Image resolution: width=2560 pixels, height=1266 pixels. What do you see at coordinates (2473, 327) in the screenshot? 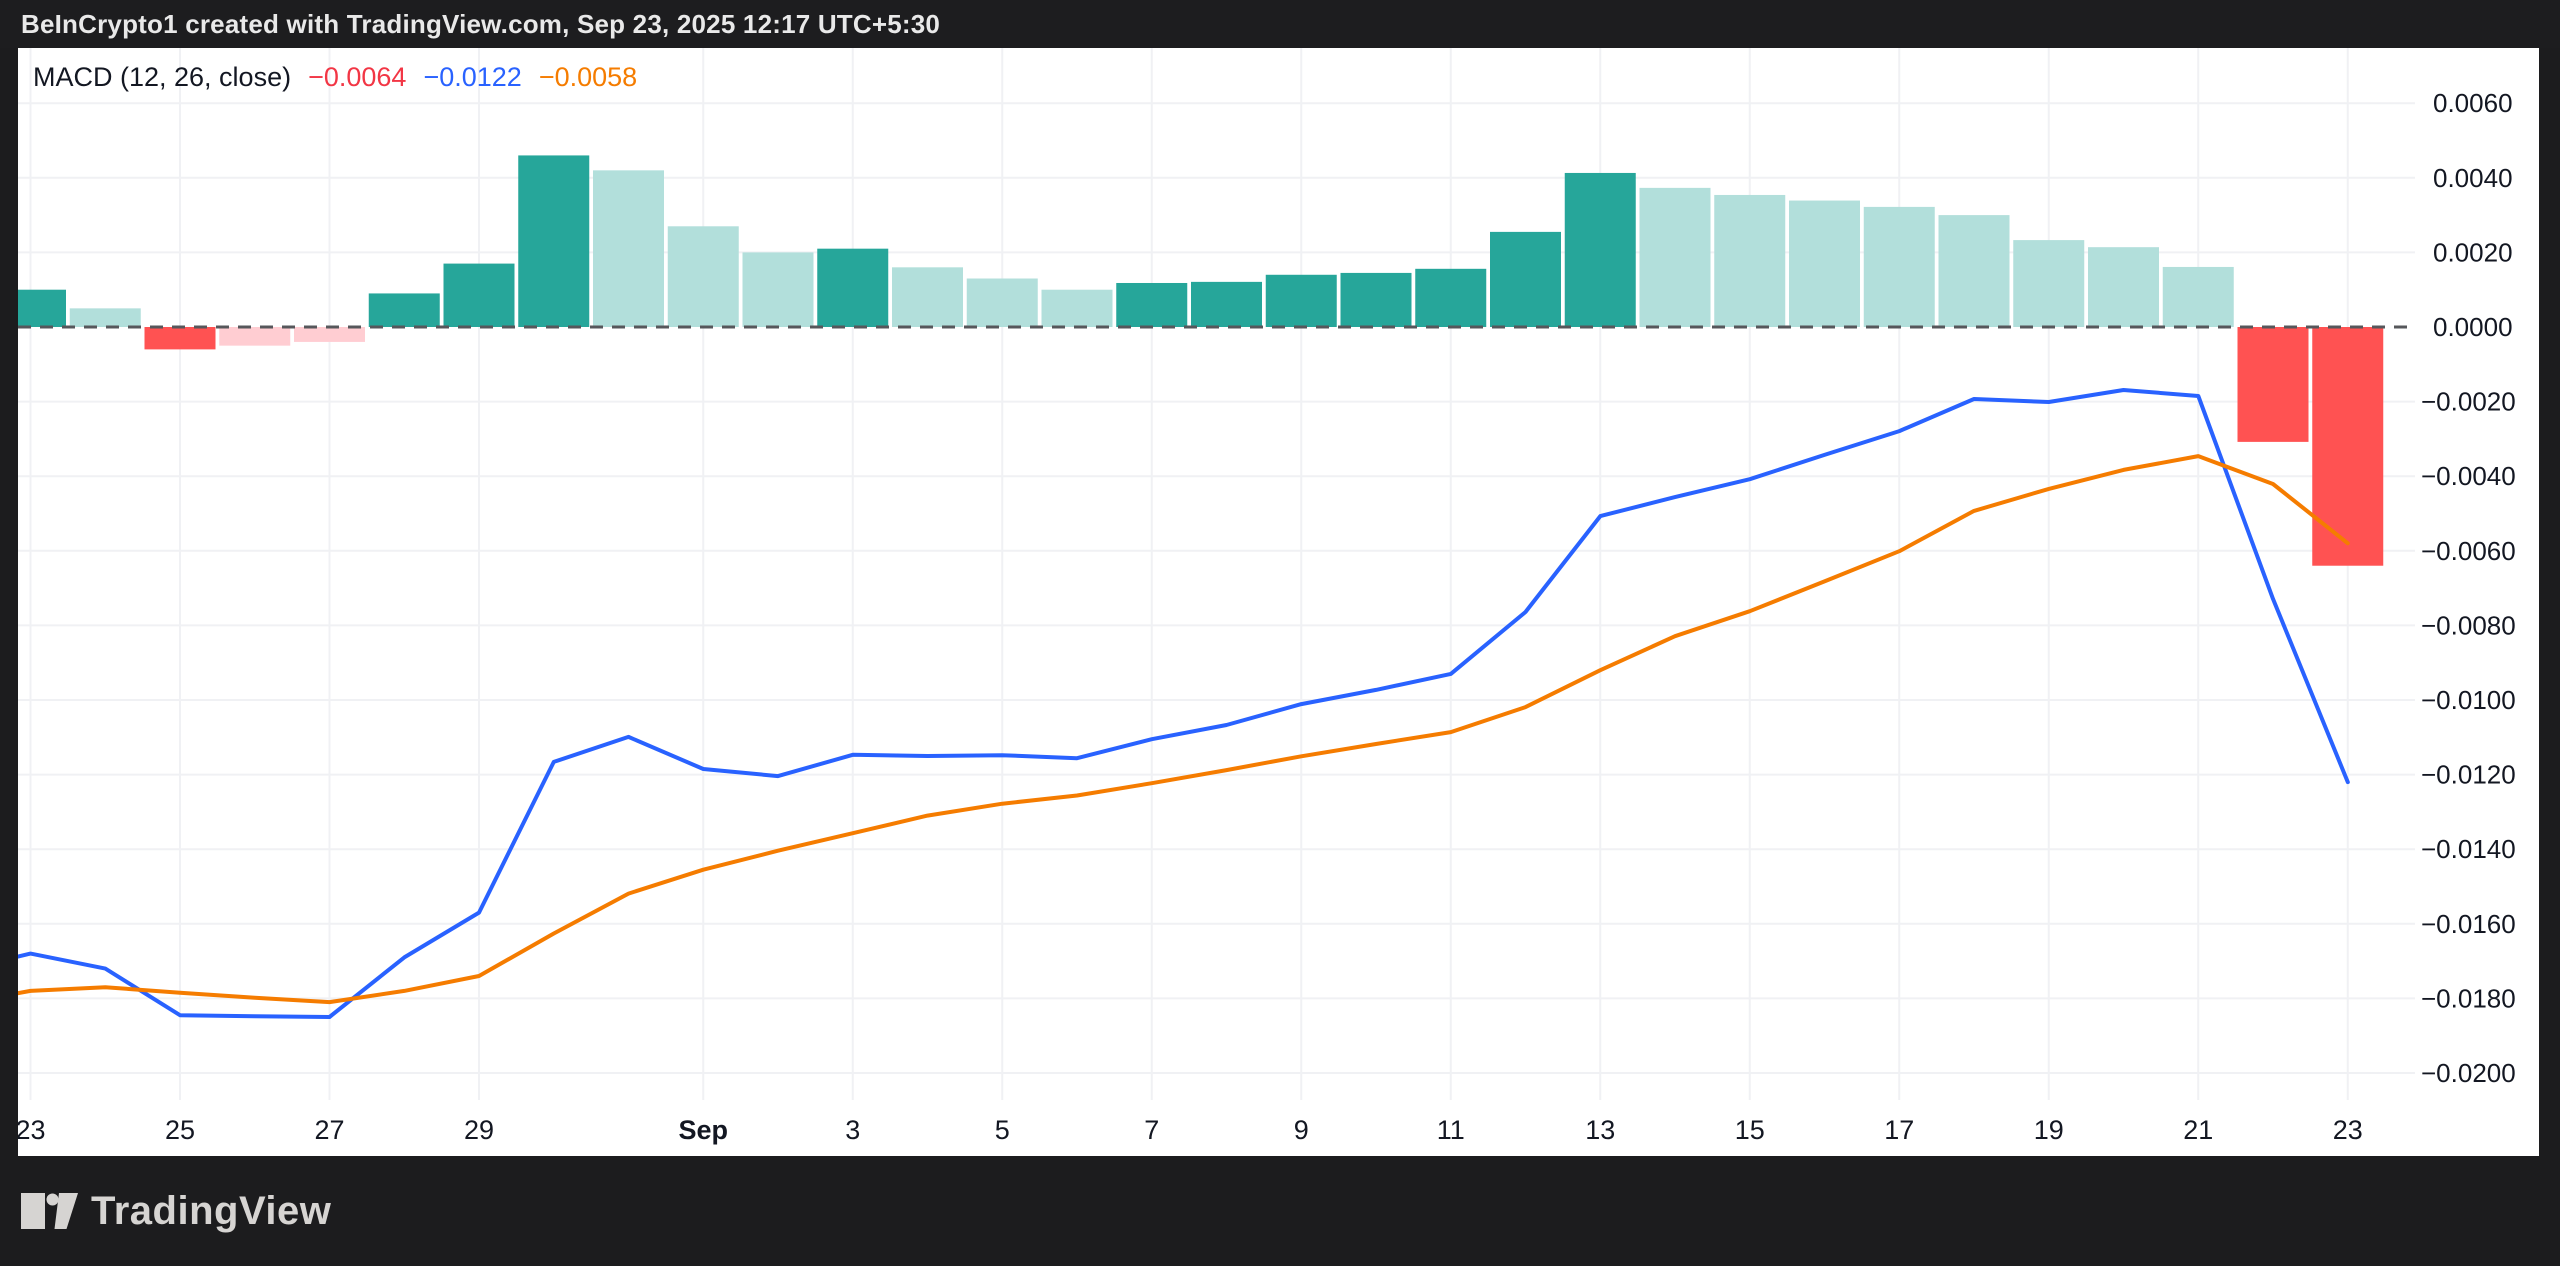
I see `price-scale-label: 0.0000` at bounding box center [2473, 327].